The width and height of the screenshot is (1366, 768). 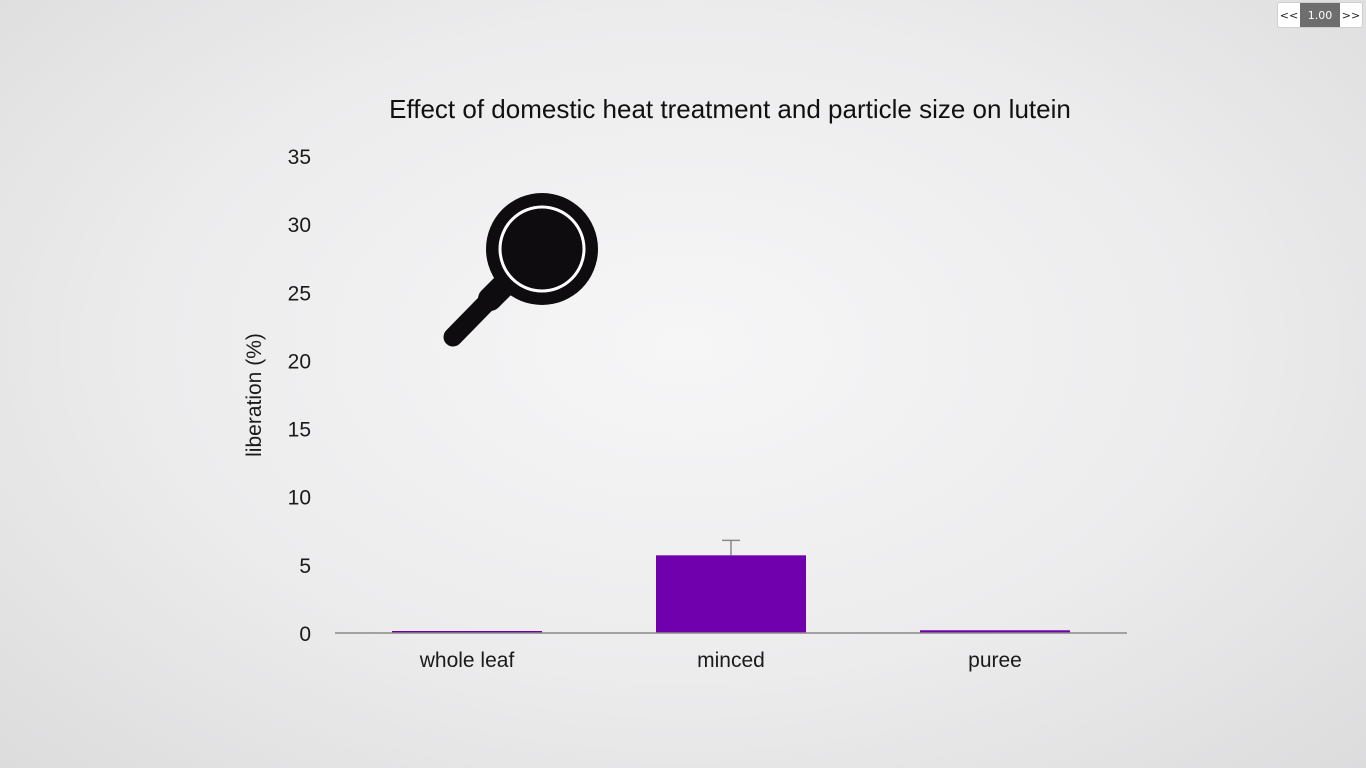 I want to click on speed-decrease-button: <<, so click(x=1289, y=15).